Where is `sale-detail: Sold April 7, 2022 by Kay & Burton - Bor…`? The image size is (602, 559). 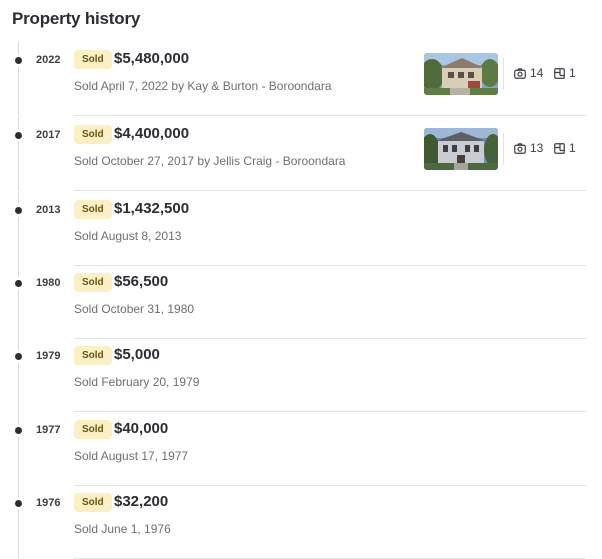
sale-detail: Sold April 7, 2022 by Kay & Burton - Bor… is located at coordinates (203, 86).